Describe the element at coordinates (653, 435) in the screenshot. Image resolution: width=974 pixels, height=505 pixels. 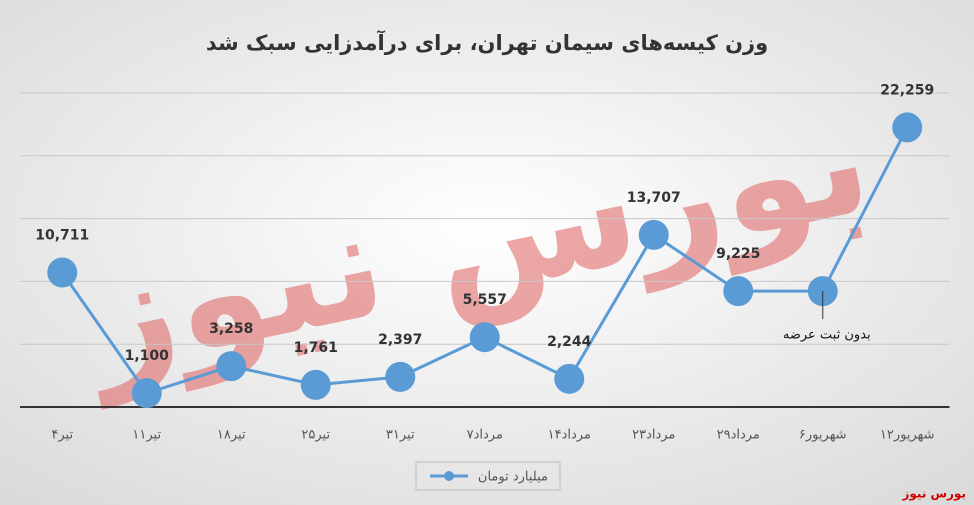
I see `x-tick-label: ۲۳مرداد` at that location.